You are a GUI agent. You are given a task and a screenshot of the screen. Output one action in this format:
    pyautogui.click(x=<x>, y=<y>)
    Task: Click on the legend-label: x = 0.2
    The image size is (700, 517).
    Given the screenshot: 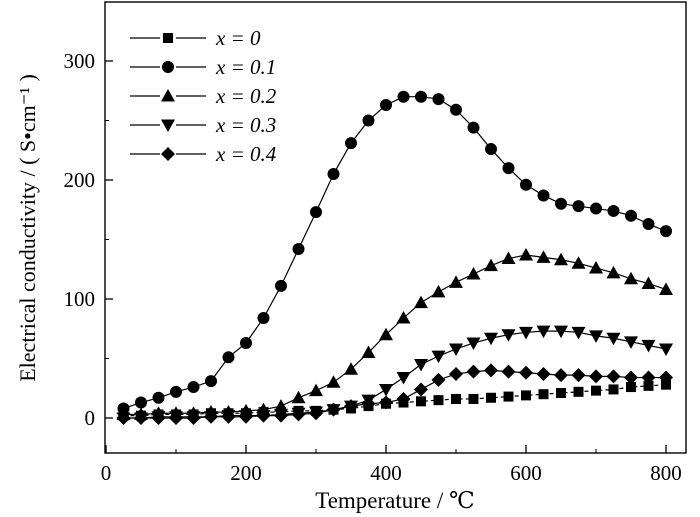 What is the action you would take?
    pyautogui.click(x=246, y=96)
    